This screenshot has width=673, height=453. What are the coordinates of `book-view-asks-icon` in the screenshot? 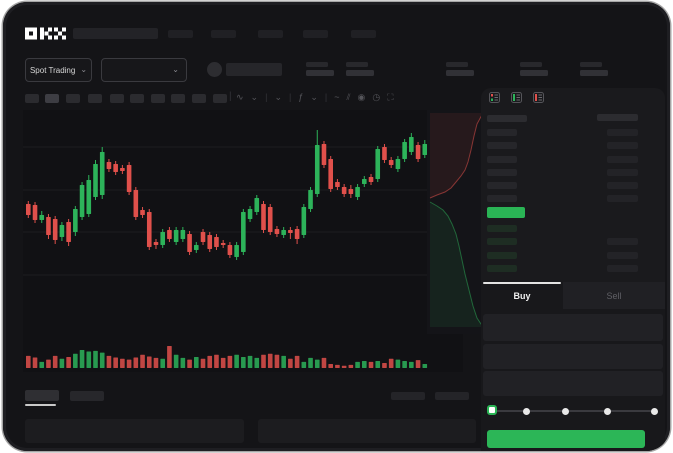 It's located at (538, 97).